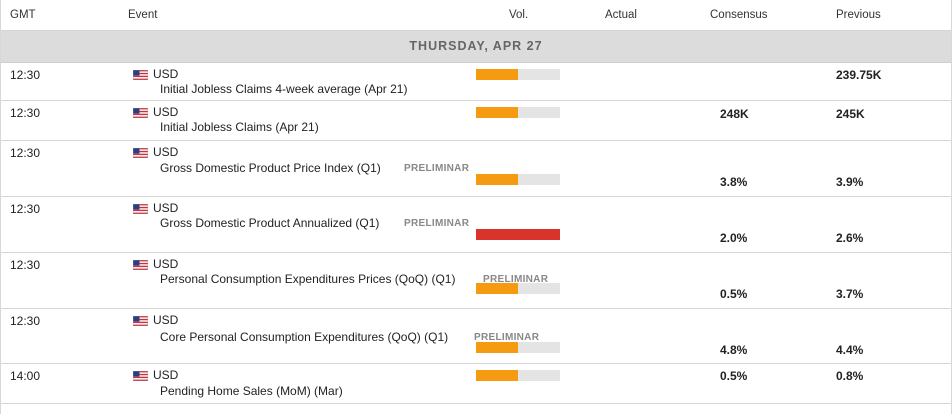  What do you see at coordinates (143, 15) in the screenshot?
I see `header-event: Event` at bounding box center [143, 15].